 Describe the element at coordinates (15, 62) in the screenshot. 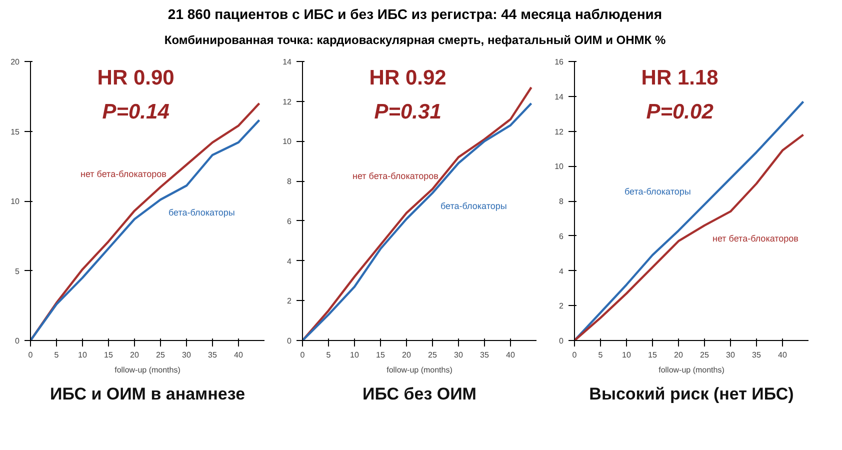

I see `y-tick-label: 20` at that location.